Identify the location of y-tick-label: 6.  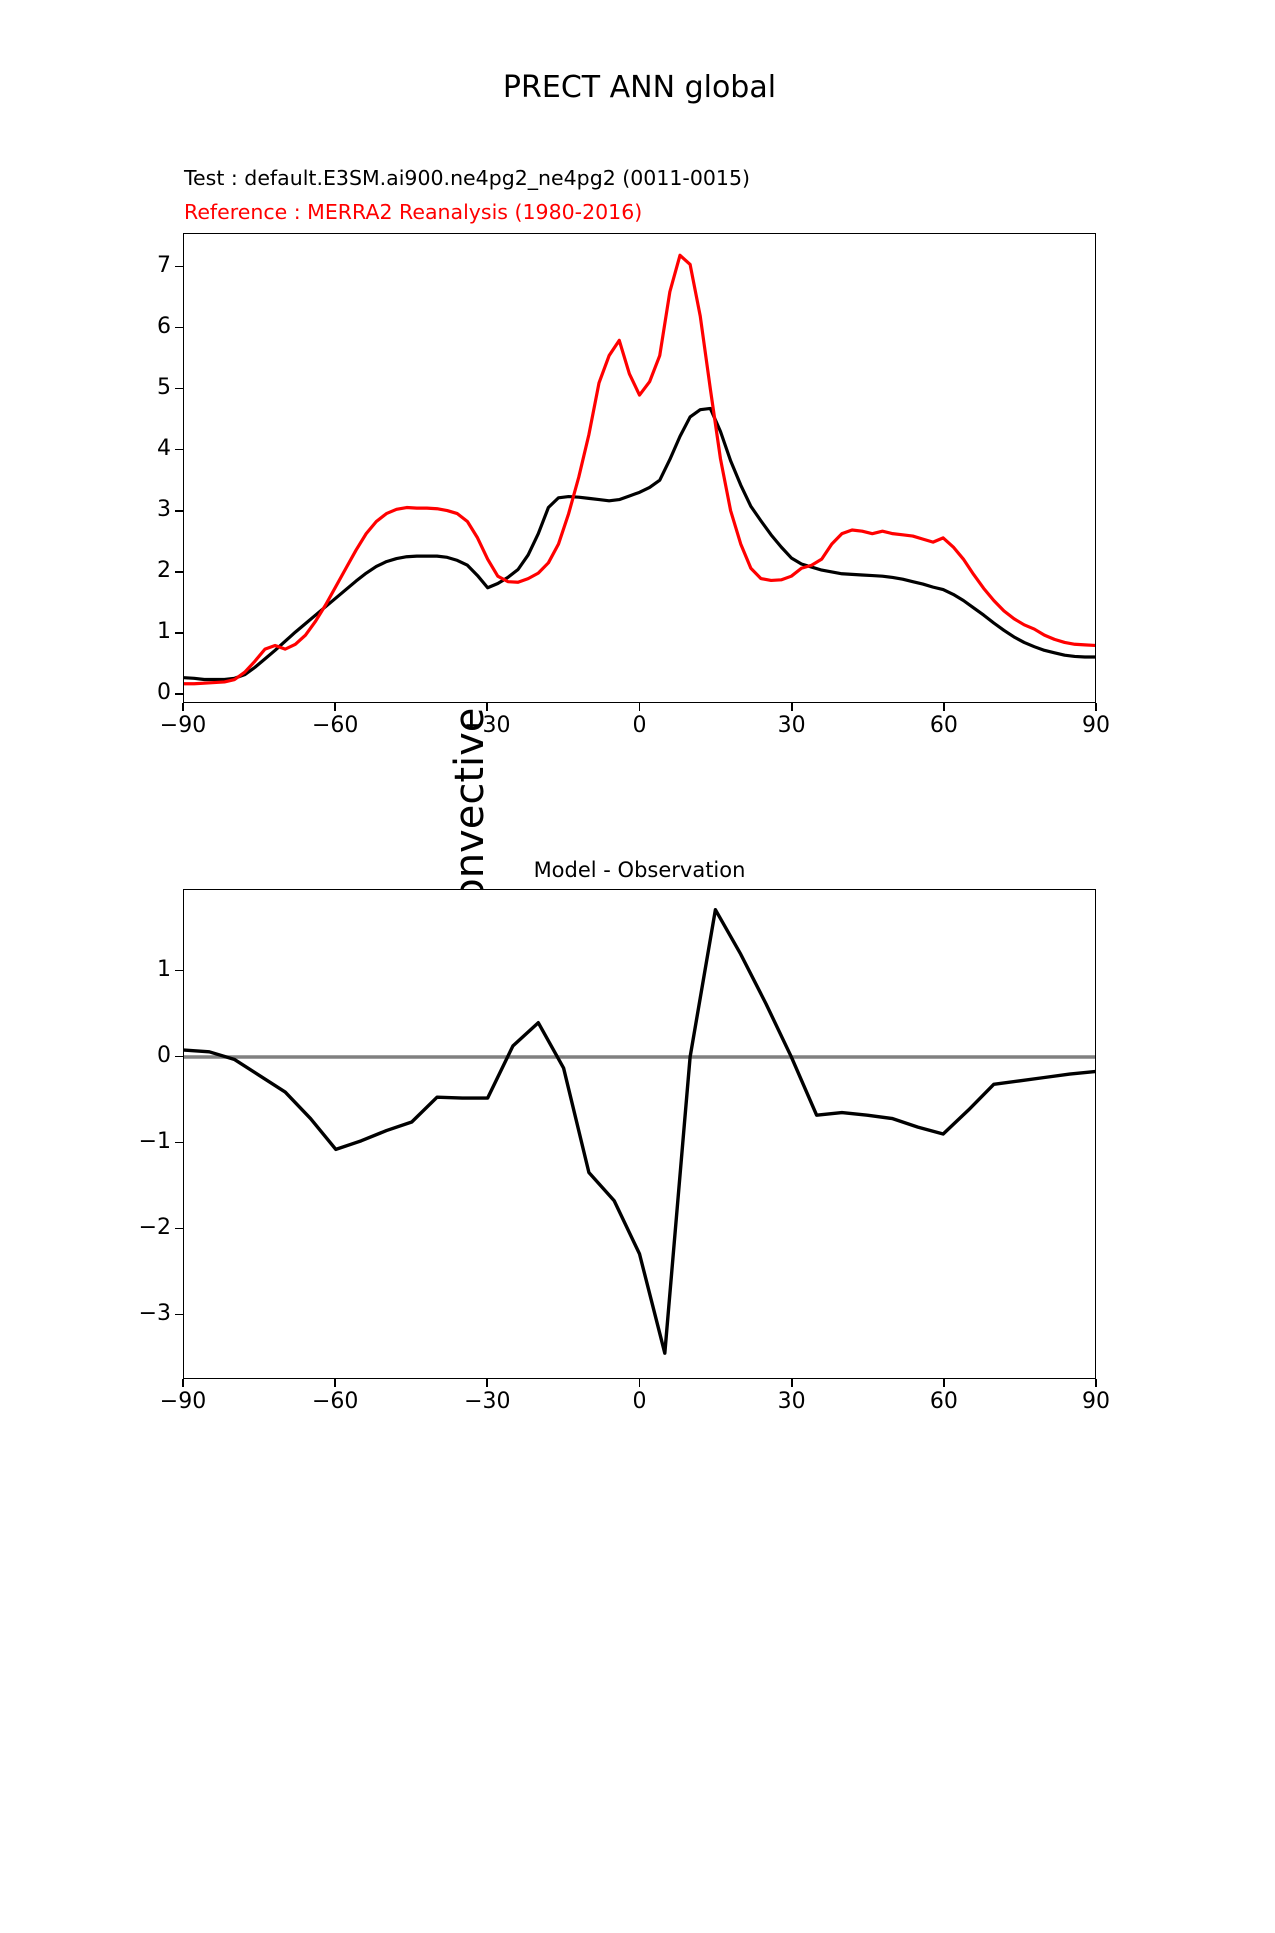
(164, 326).